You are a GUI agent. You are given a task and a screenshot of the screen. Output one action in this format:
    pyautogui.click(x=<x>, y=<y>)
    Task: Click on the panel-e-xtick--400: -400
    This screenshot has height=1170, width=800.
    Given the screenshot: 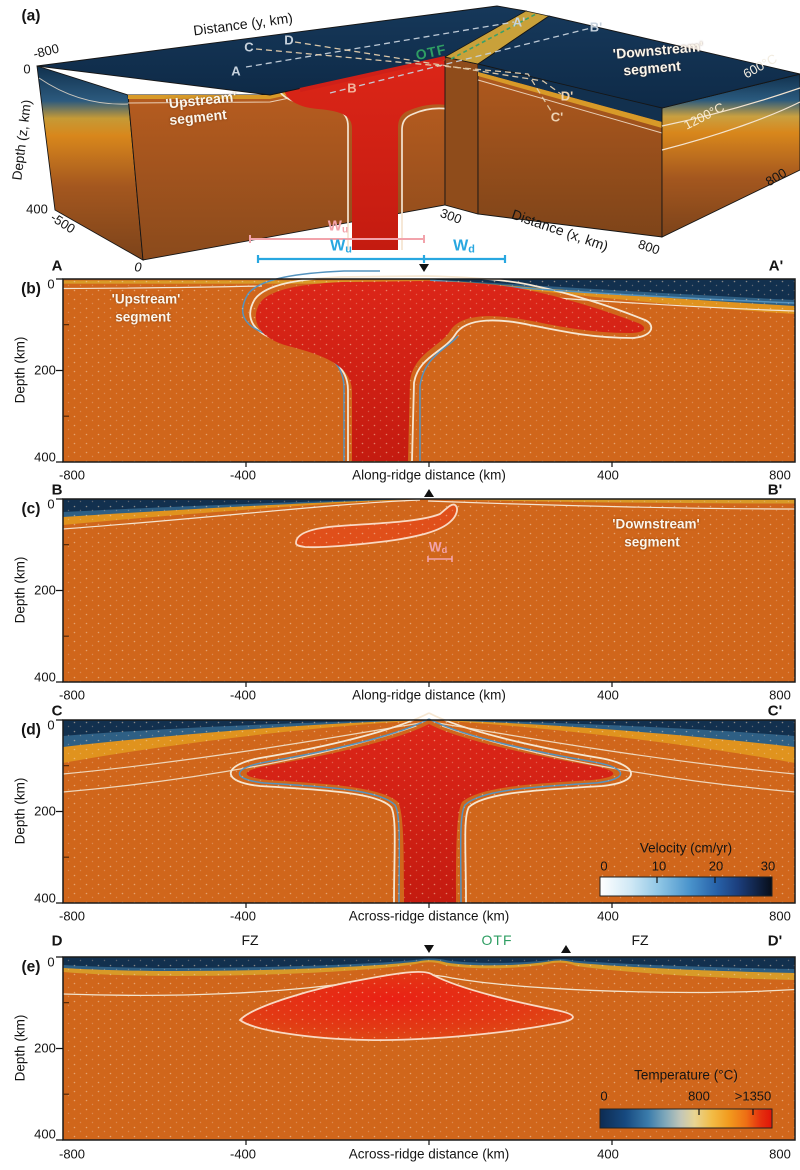 What is the action you would take?
    pyautogui.click(x=243, y=1154)
    